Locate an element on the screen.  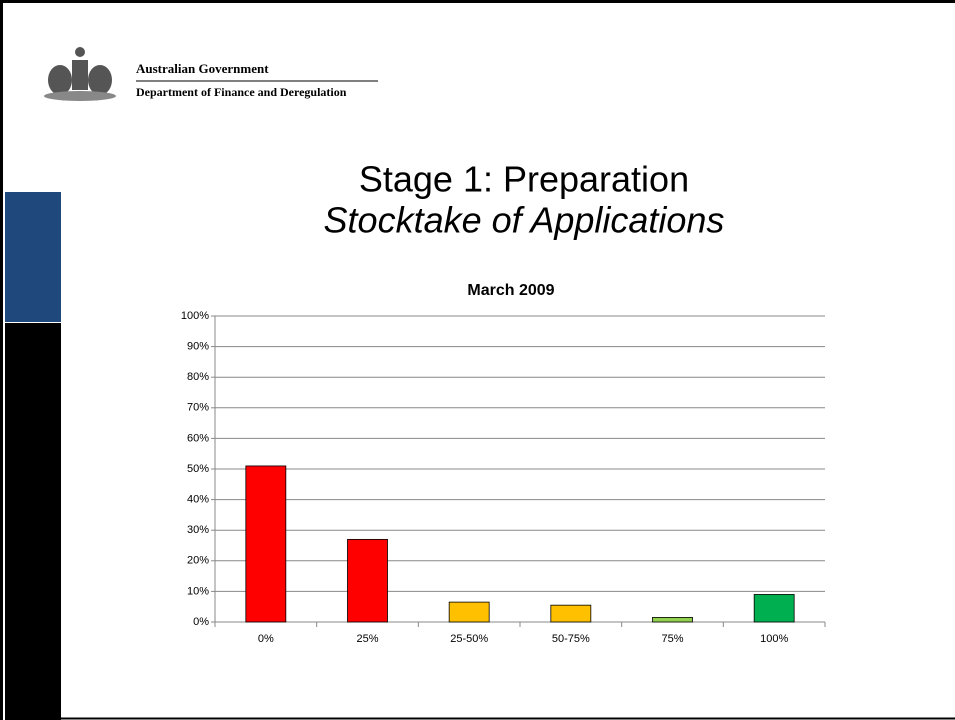
y-tick-label: 60% is located at coordinates (198, 438).